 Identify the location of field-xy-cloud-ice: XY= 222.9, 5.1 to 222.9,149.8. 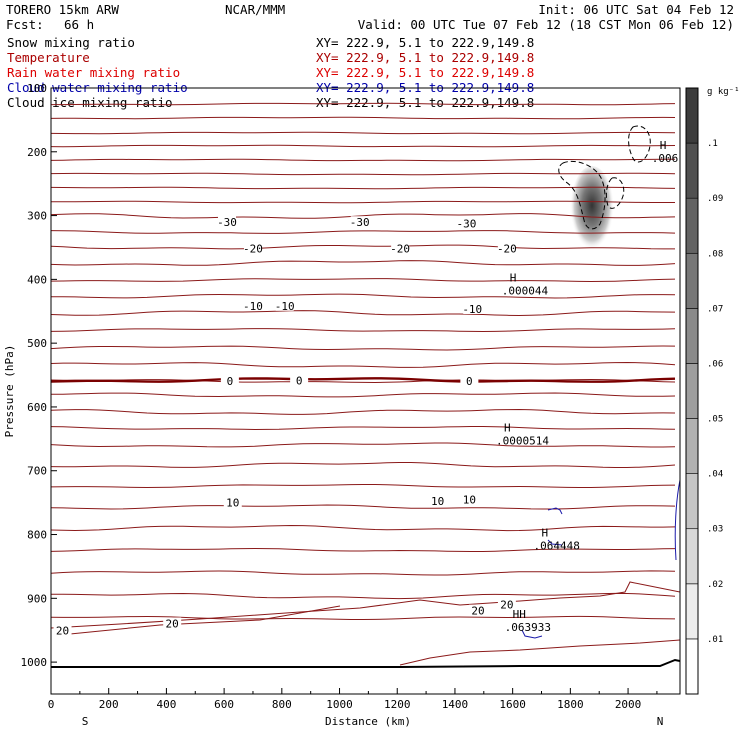
(425, 102).